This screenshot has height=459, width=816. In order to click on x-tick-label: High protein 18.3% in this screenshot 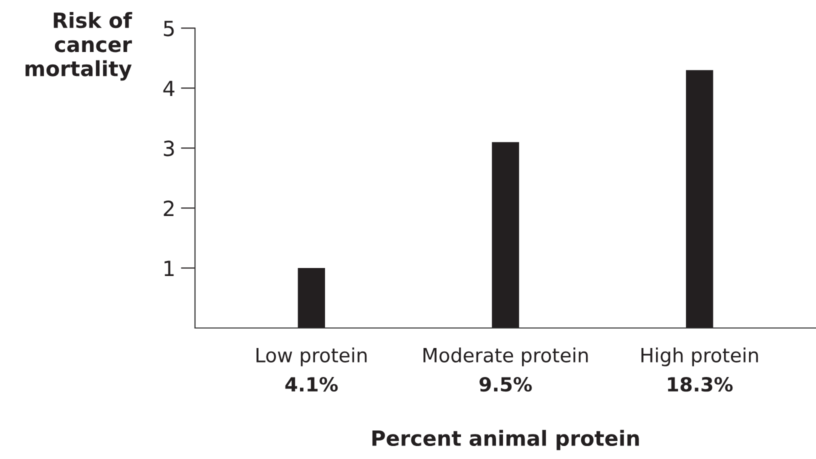, I will do `click(699, 369)`.